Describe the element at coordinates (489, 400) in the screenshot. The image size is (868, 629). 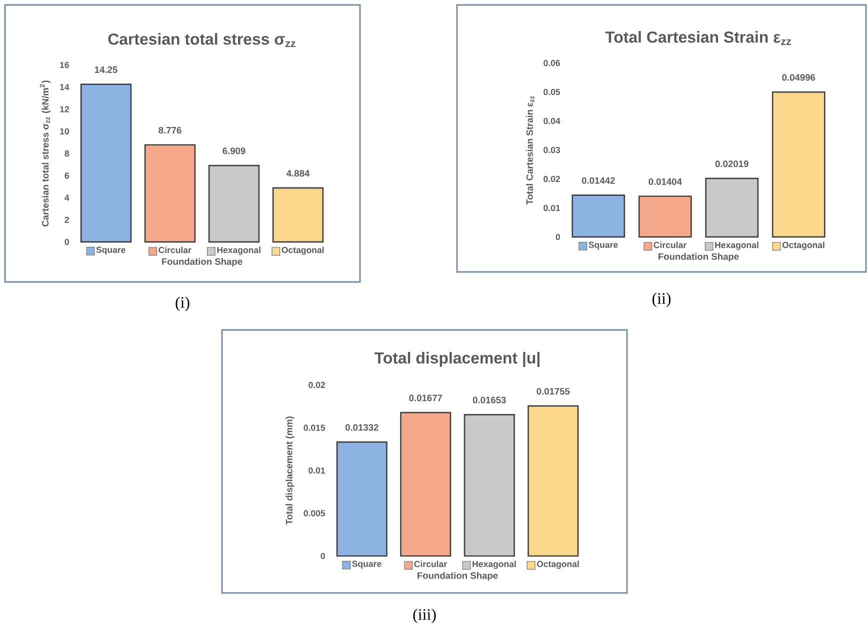
I see `data-label: 0.01653` at that location.